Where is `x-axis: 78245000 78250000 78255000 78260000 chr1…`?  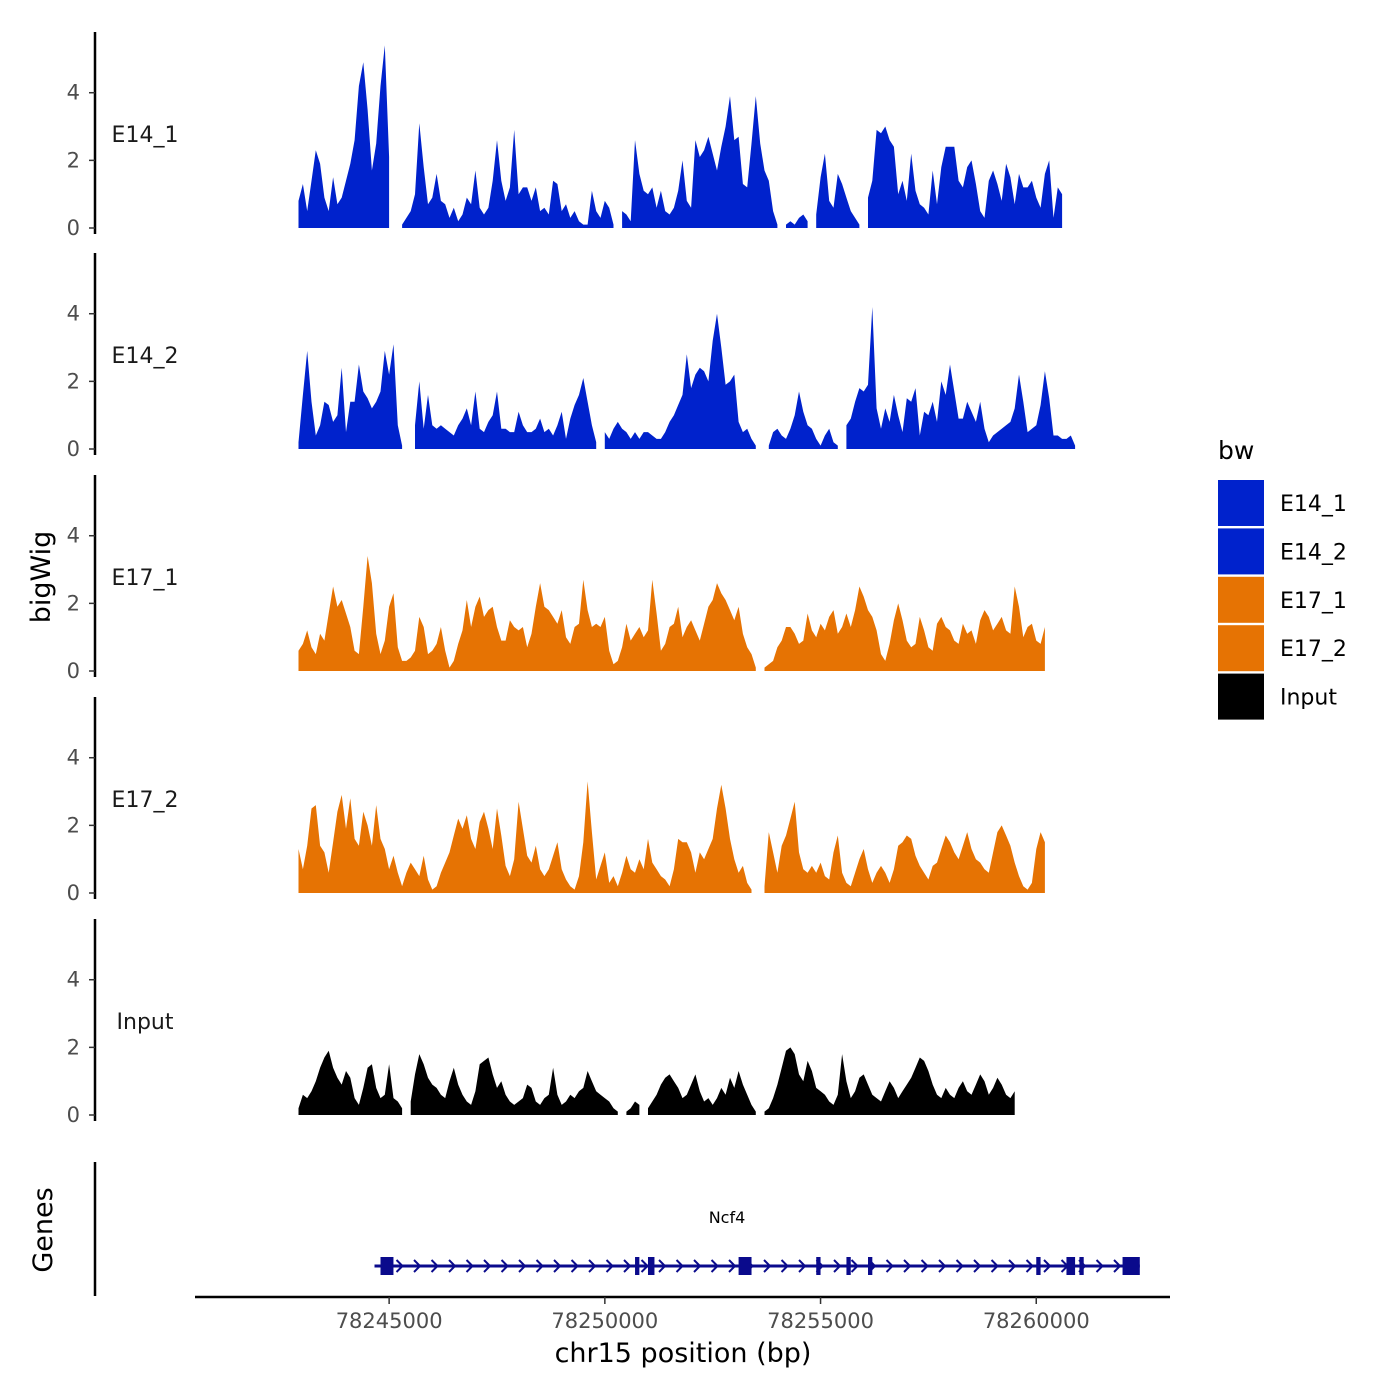 x-axis: 78245000 78250000 78255000 78260000 chr1… is located at coordinates (682, 1332).